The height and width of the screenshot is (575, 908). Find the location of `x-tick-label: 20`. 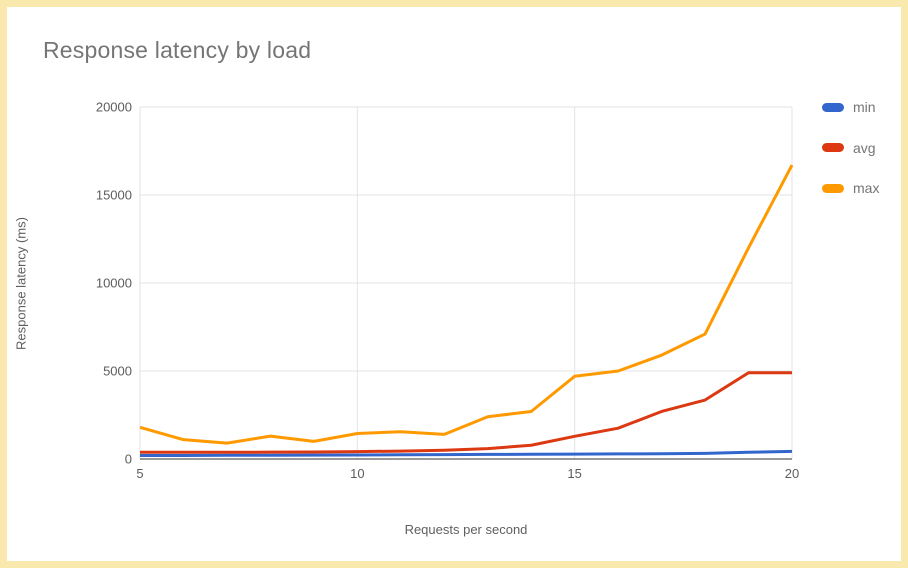

x-tick-label: 20 is located at coordinates (792, 473).